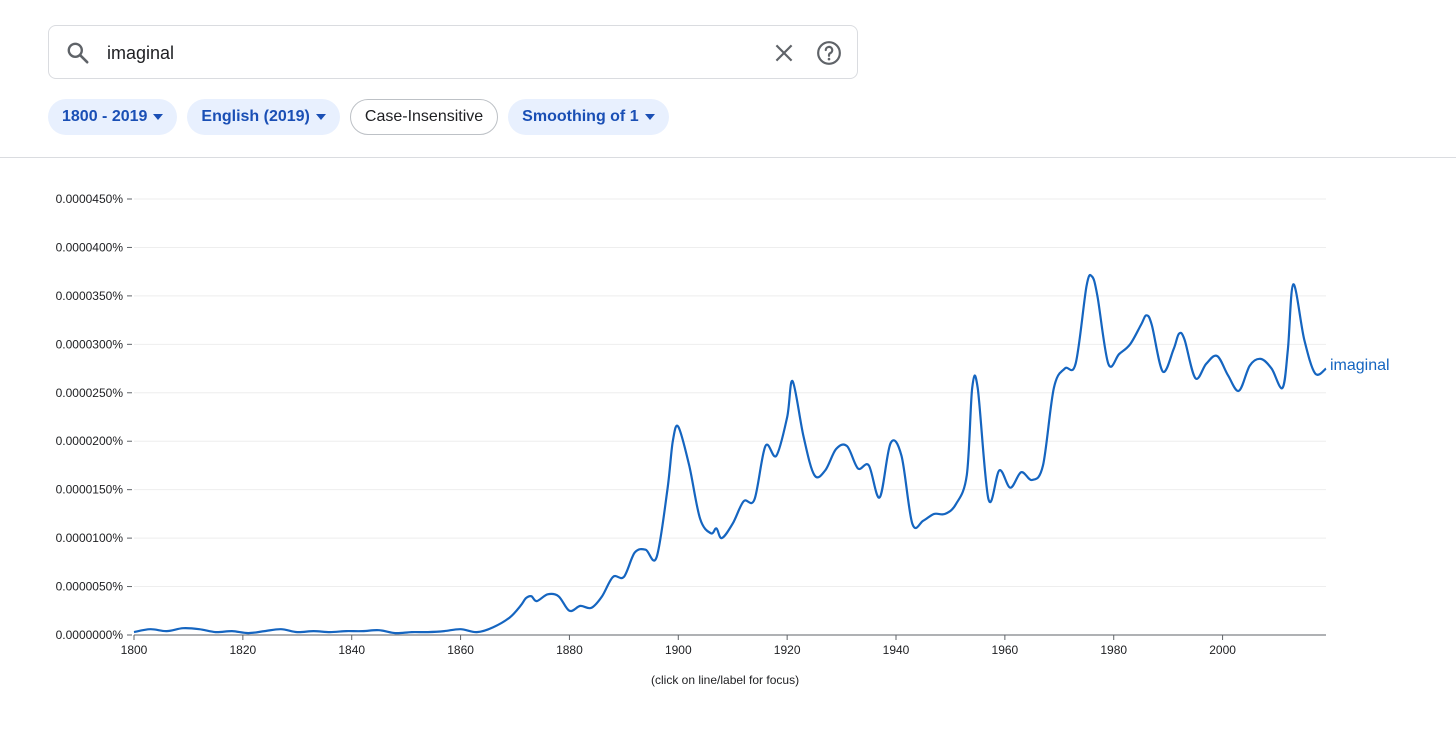 The image size is (1456, 741). What do you see at coordinates (90, 587) in the screenshot?
I see `y-tick-label: 0.0000050%` at bounding box center [90, 587].